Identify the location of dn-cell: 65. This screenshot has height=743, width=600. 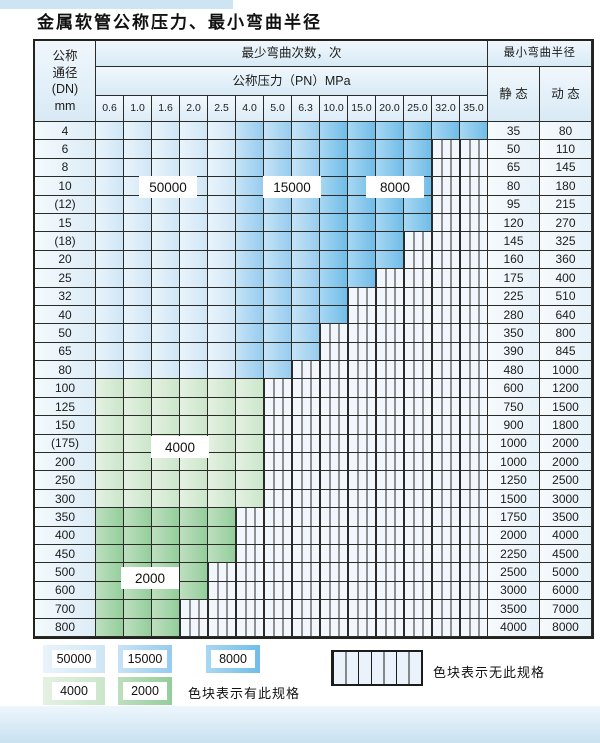
(65, 352).